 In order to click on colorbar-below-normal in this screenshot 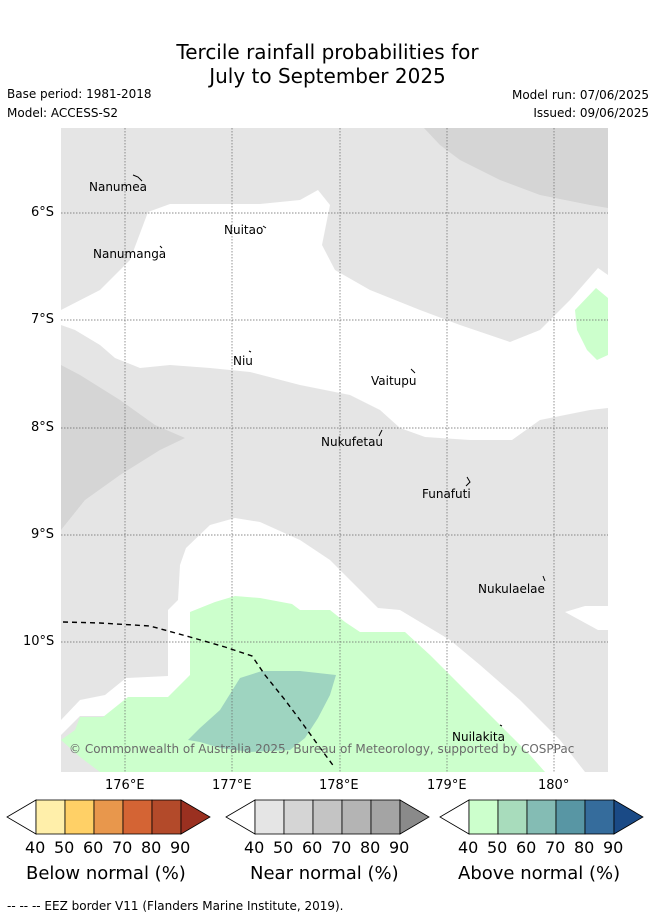, I will do `click(108, 817)`.